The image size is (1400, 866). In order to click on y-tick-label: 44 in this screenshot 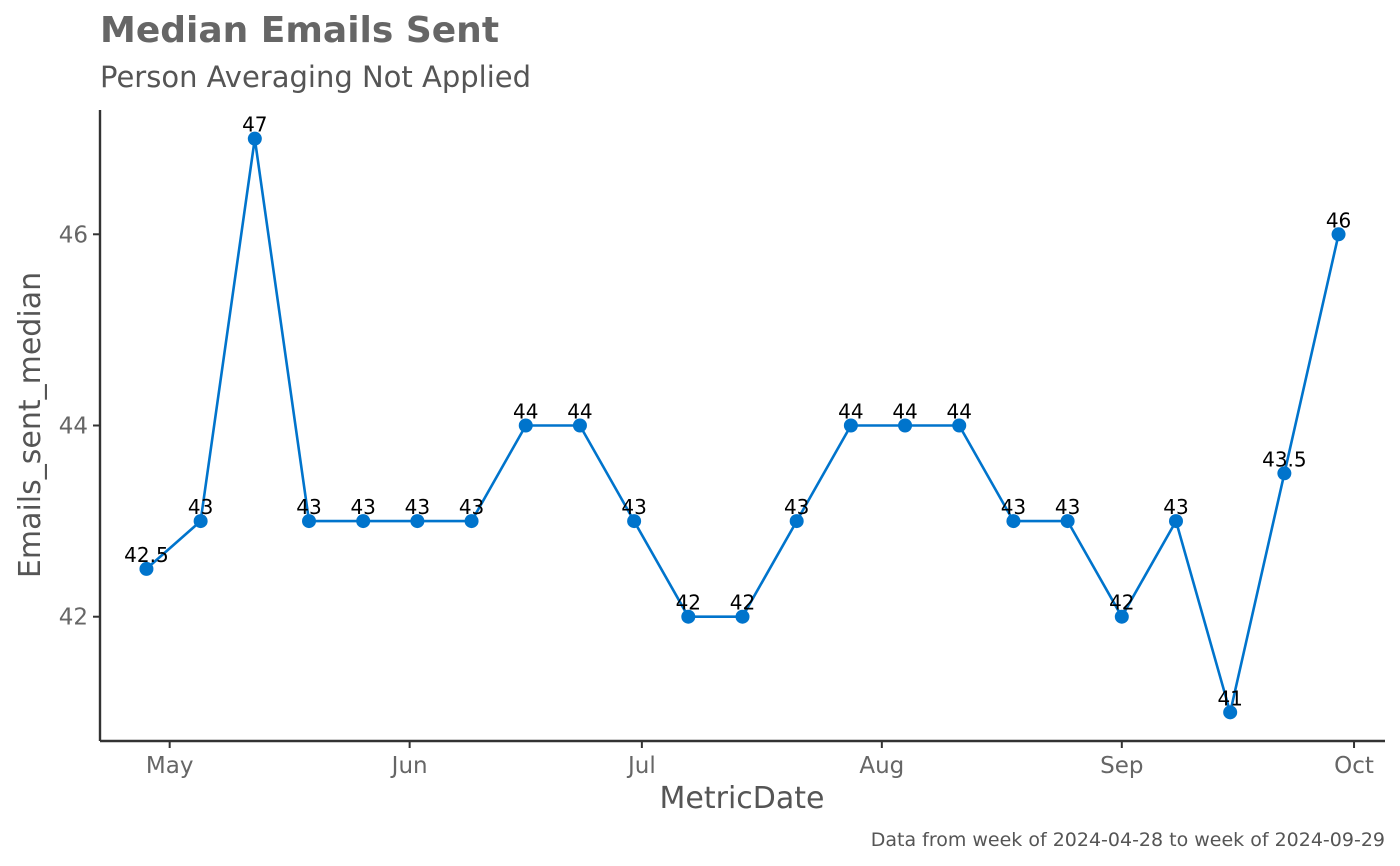, I will do `click(73, 427)`.